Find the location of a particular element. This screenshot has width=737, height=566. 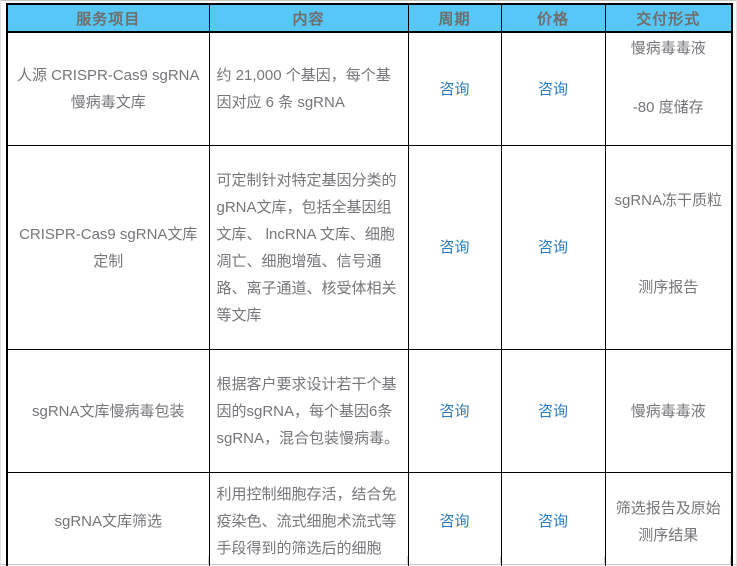

delivery-cell: 慢病毒毒液 -80 度储存 is located at coordinates (668, 88).